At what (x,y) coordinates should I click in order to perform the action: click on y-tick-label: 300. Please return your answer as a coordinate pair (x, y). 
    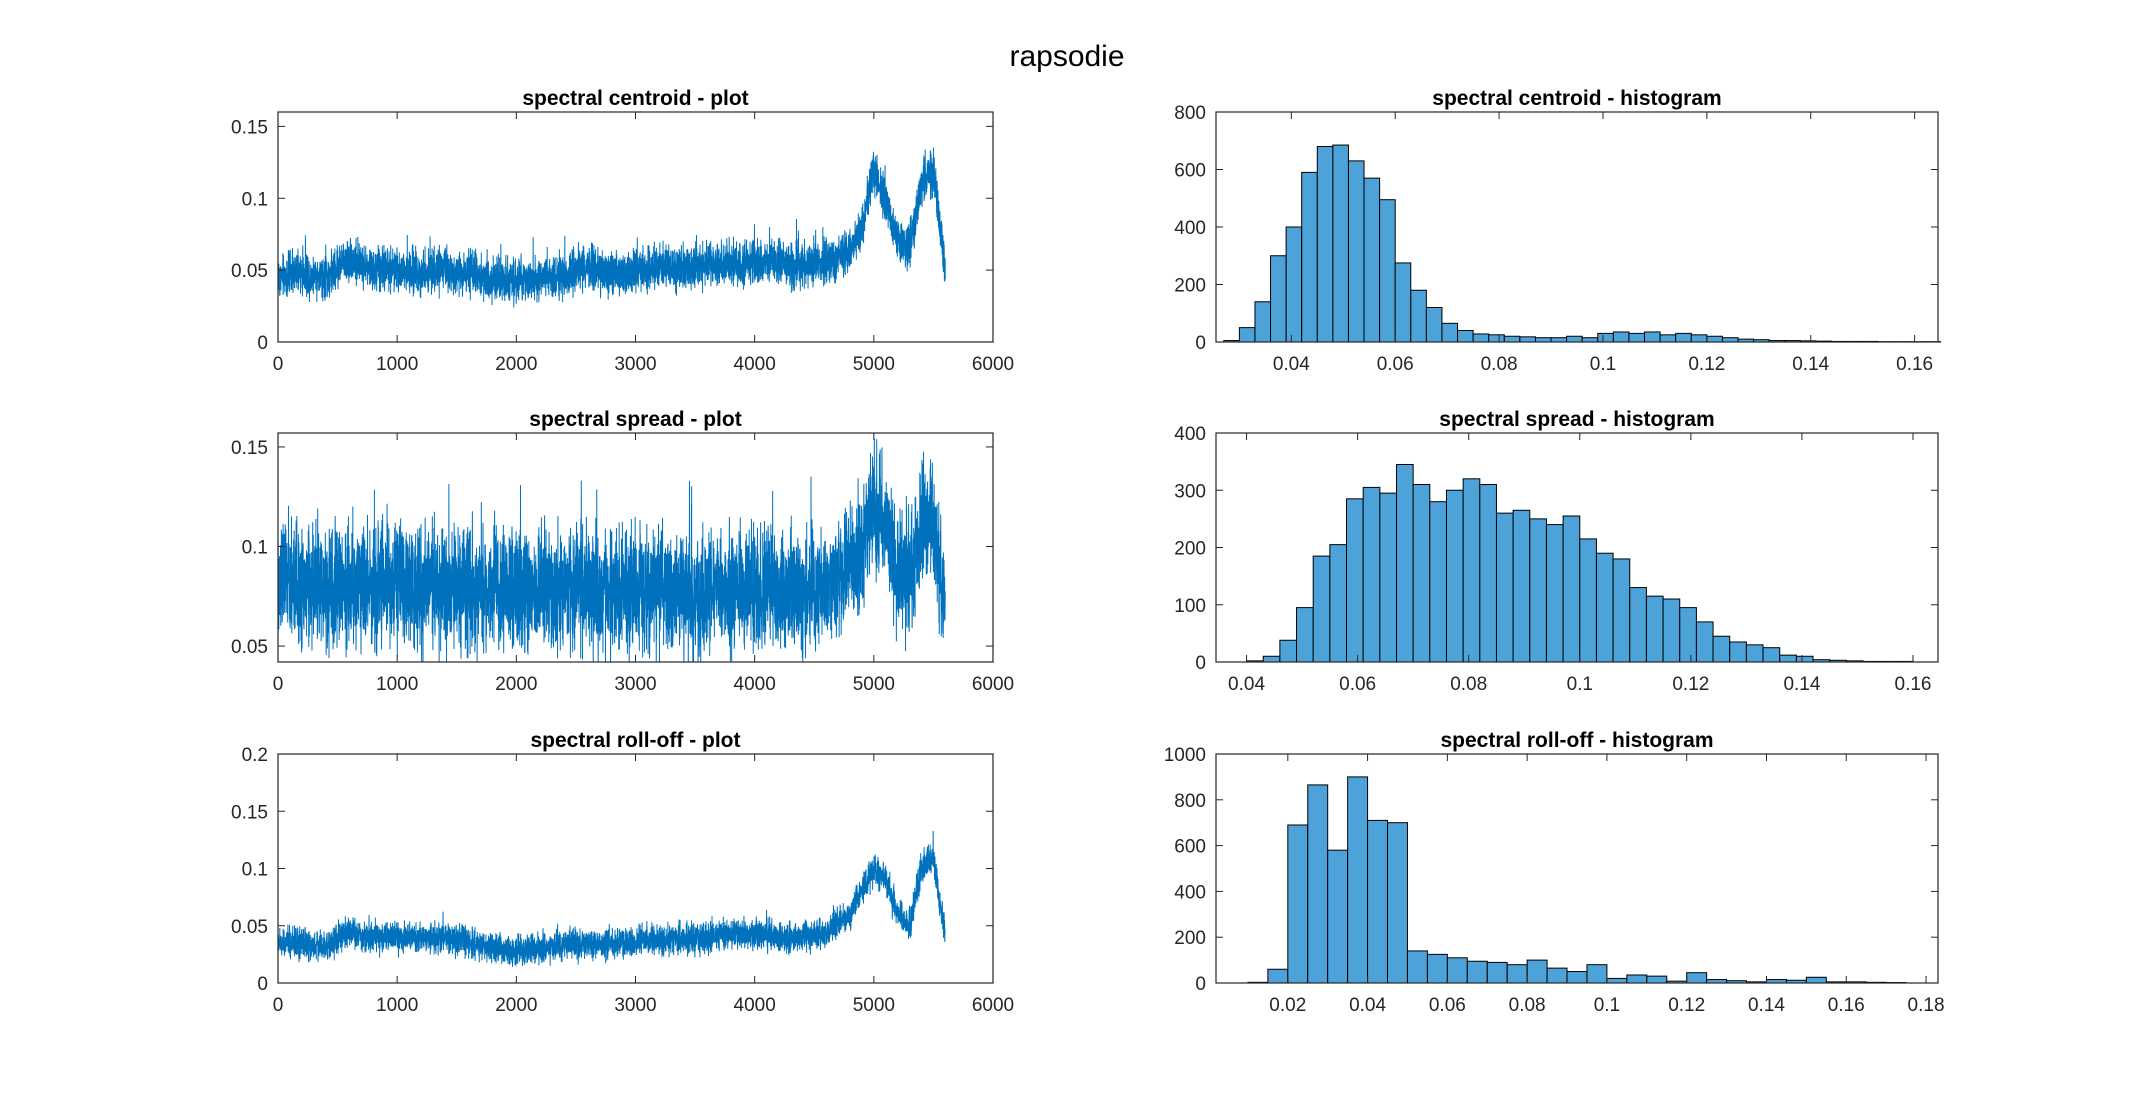
    Looking at the image, I should click on (1190, 491).